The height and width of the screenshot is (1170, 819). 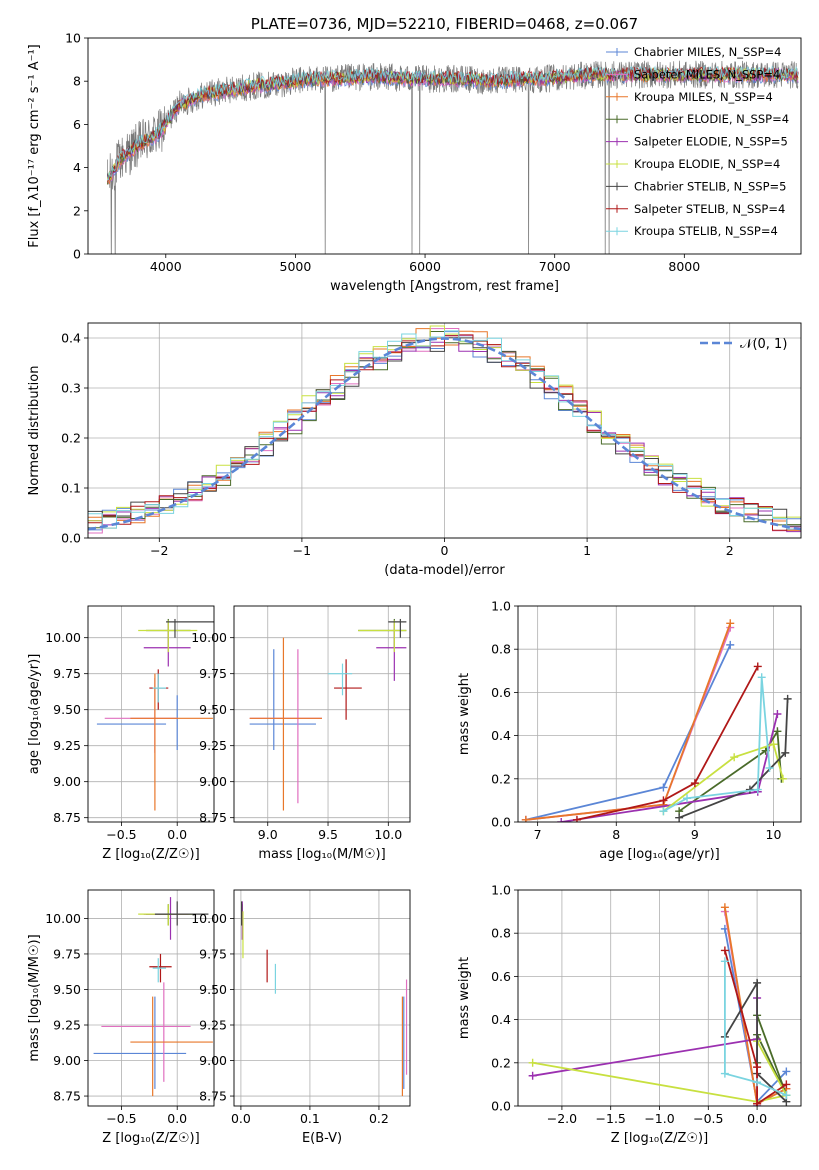 I want to click on legend-entry: Chabrier STELIB, N_SSP=5, so click(x=710, y=186).